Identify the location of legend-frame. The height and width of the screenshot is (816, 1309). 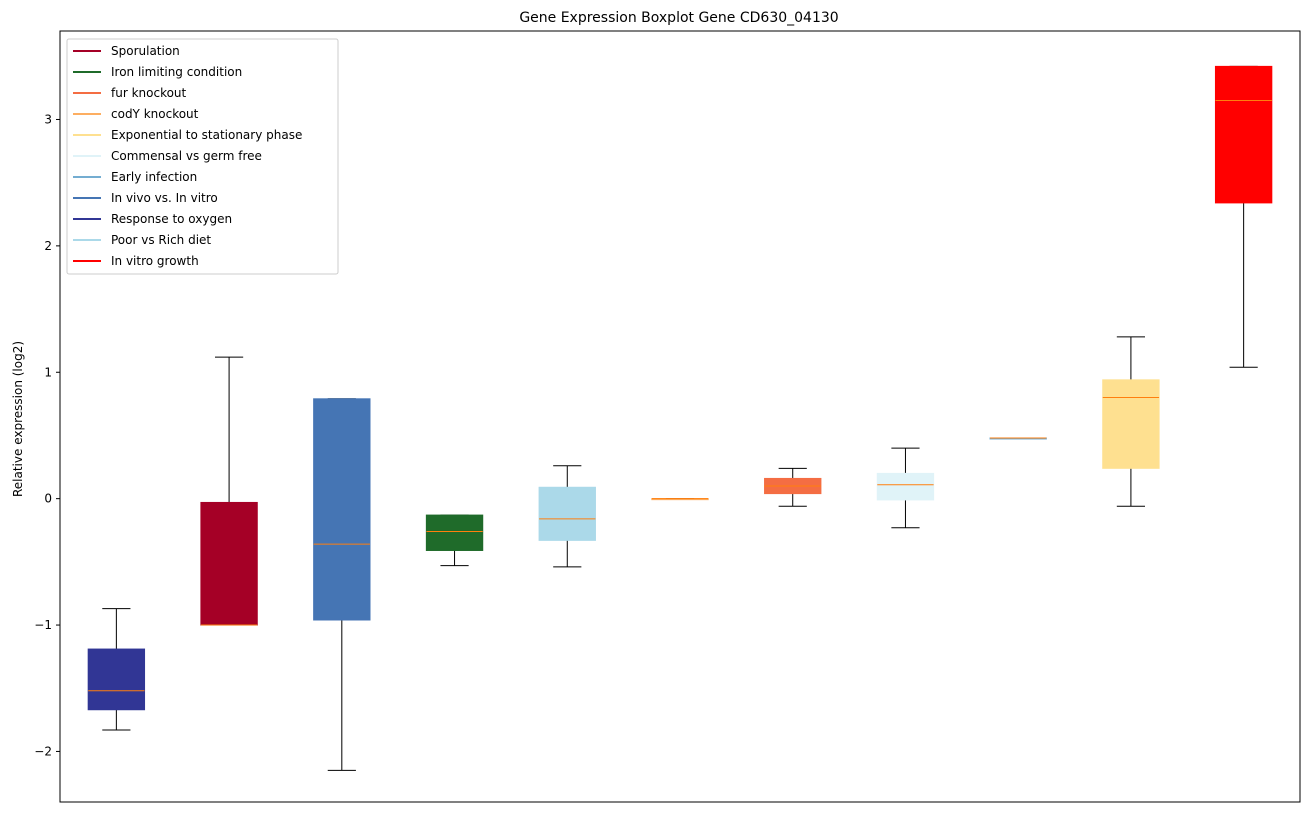
(202, 156).